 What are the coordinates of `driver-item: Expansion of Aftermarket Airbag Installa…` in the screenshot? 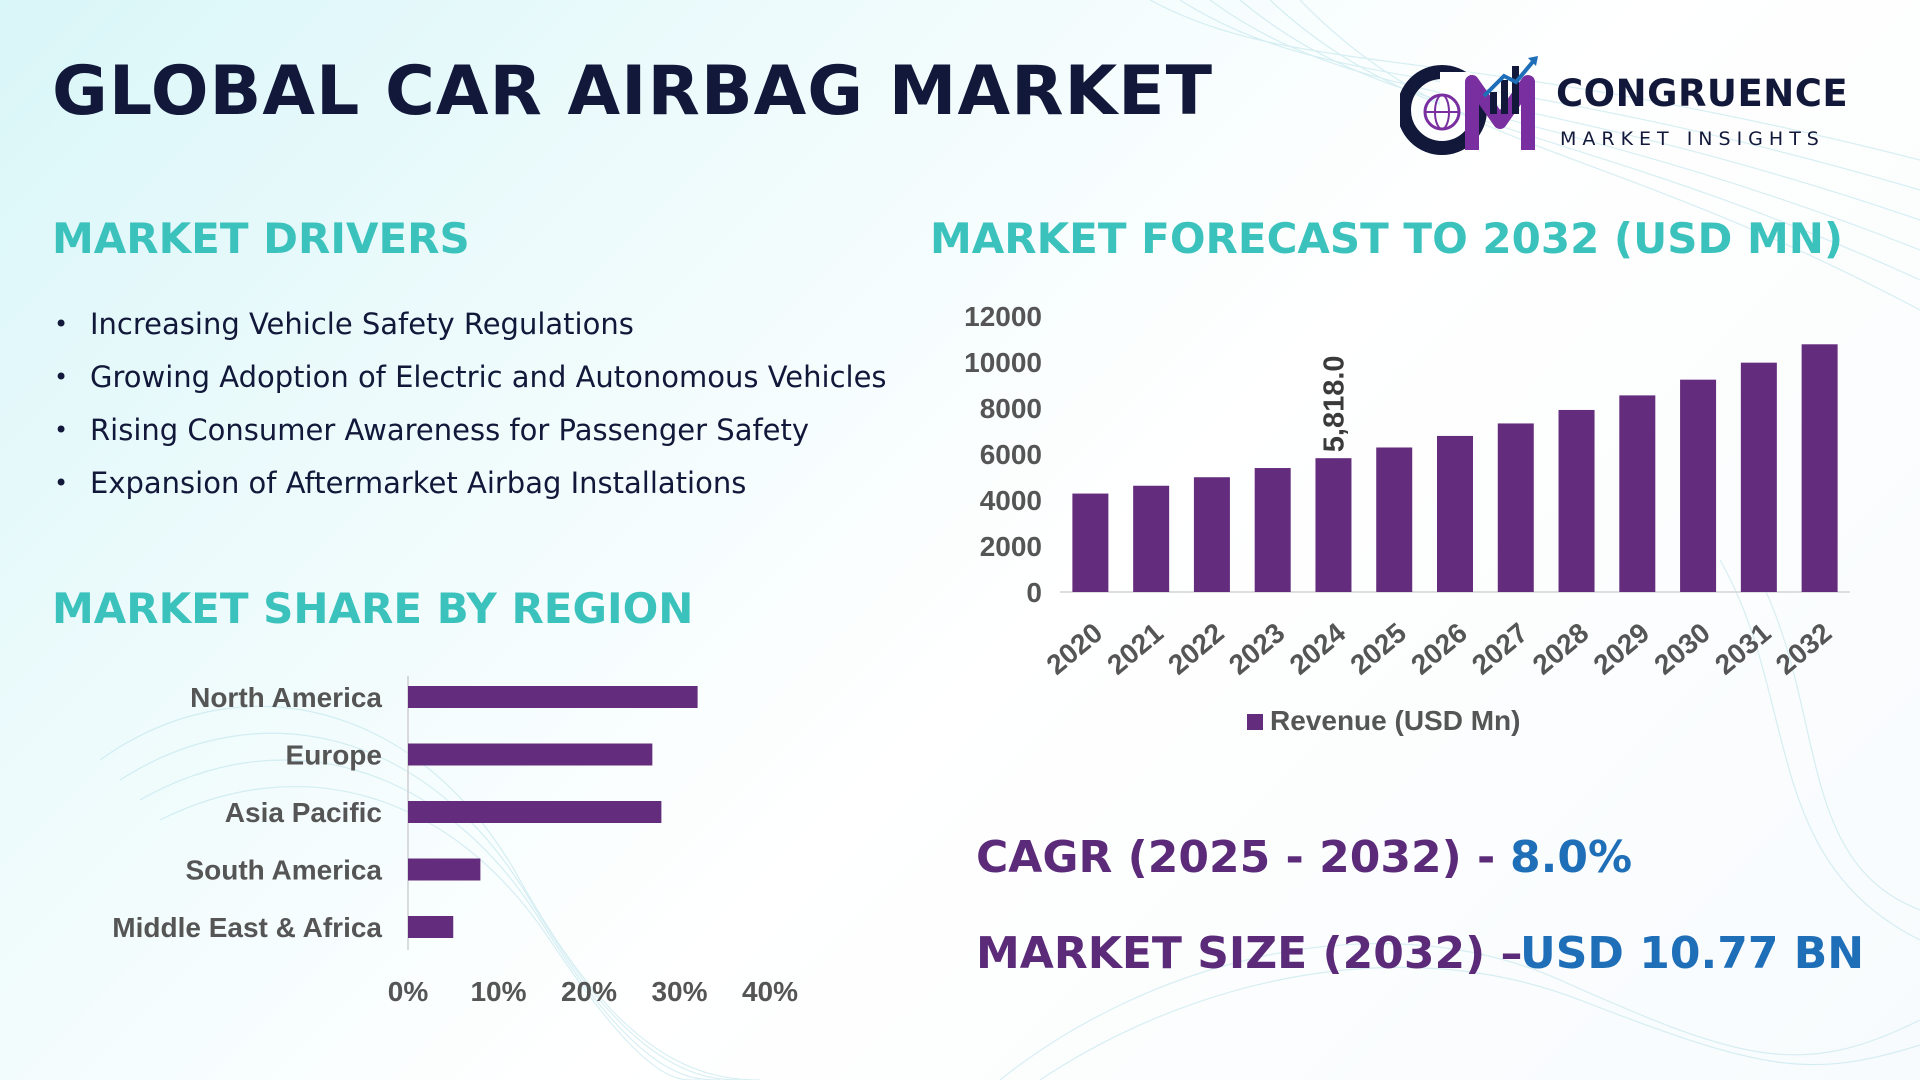 It's located at (477, 483).